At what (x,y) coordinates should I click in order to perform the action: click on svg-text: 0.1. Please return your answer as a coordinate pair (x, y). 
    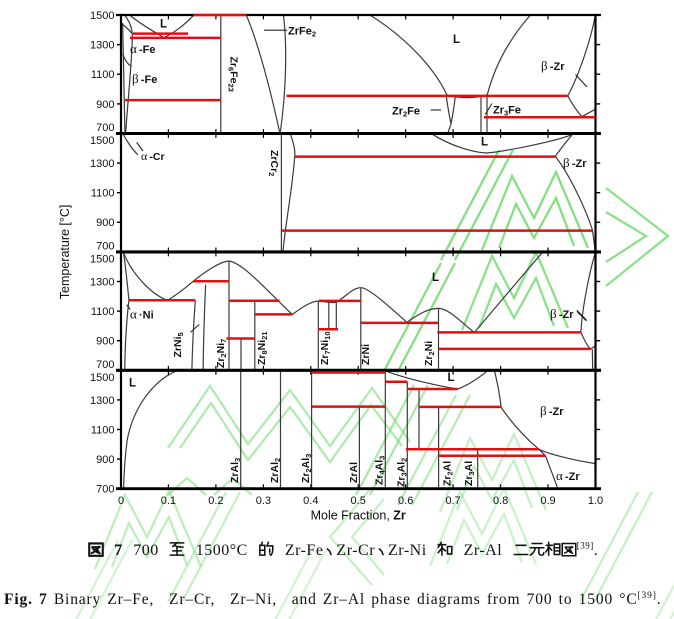
    Looking at the image, I should click on (168, 501).